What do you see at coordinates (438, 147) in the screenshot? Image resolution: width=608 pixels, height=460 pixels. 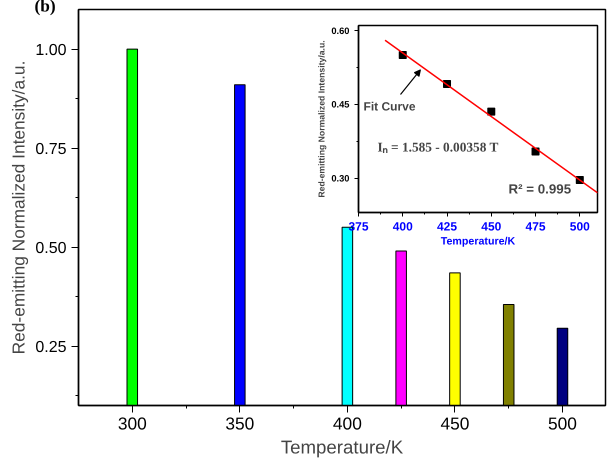 I see `annotation: Iₙ = 1.585 - 0.00358 T` at bounding box center [438, 147].